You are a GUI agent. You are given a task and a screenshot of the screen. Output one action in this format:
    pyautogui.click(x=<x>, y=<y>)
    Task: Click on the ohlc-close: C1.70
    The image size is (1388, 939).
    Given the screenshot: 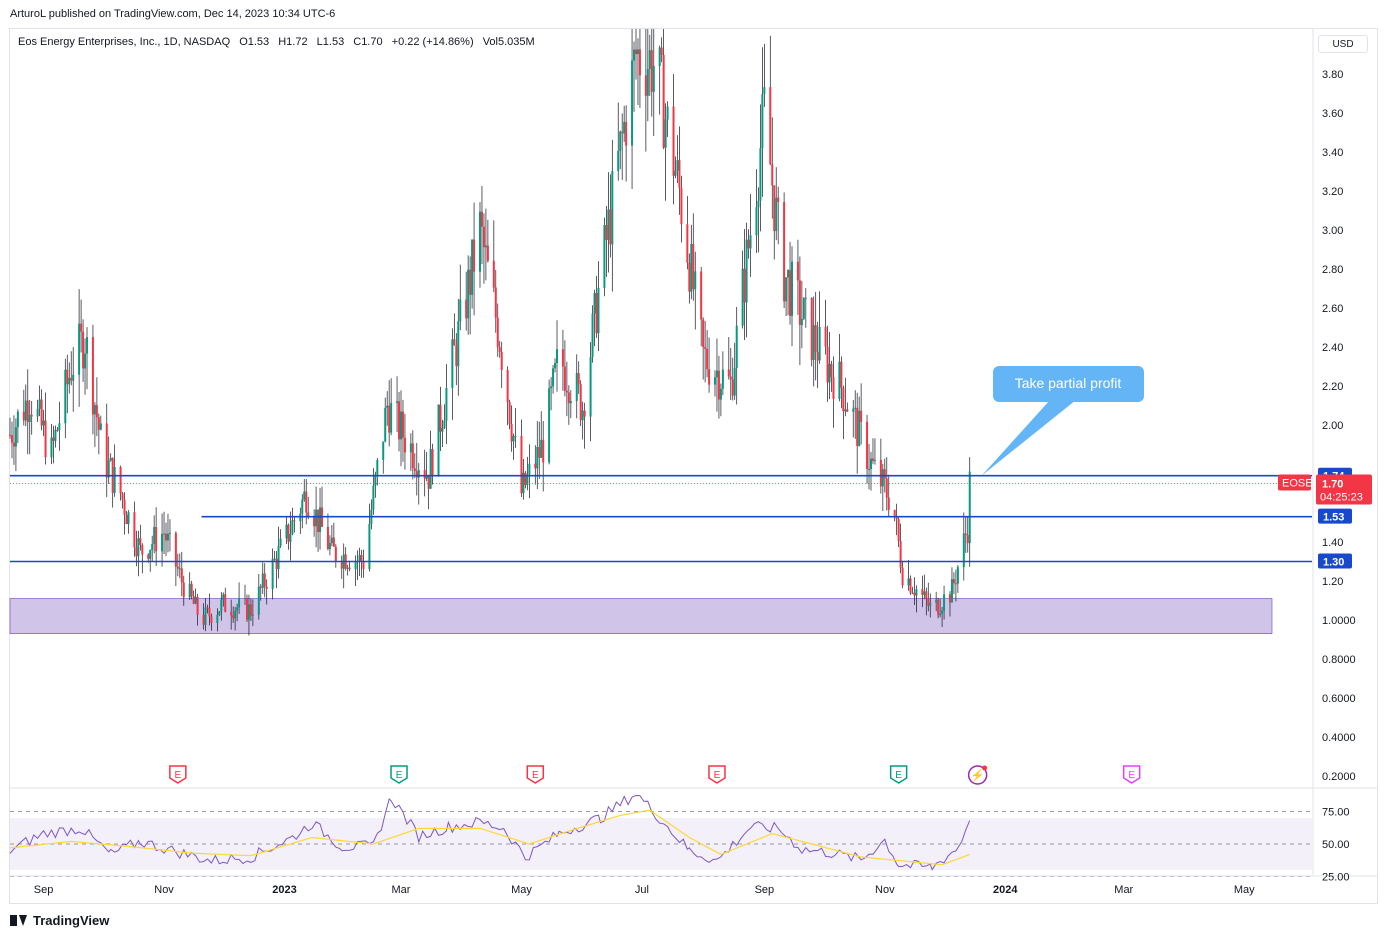 What is the action you would take?
    pyautogui.click(x=368, y=42)
    